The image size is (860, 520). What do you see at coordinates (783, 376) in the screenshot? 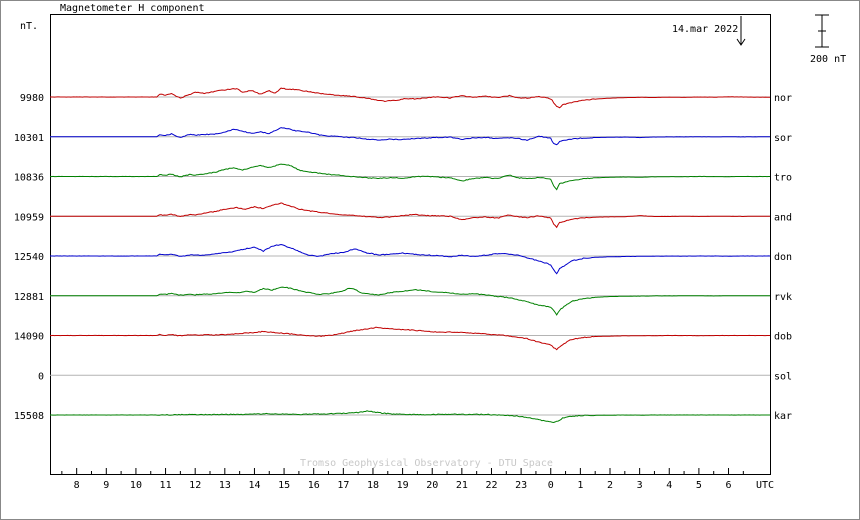
I see `station-code-sol: sol` at bounding box center [783, 376].